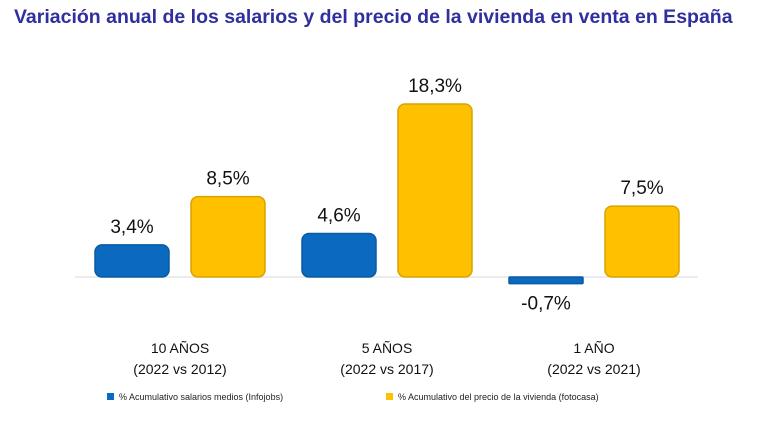 The height and width of the screenshot is (425, 763). Describe the element at coordinates (180, 348) in the screenshot. I see `category-label-period: 10 AÑOS` at that location.